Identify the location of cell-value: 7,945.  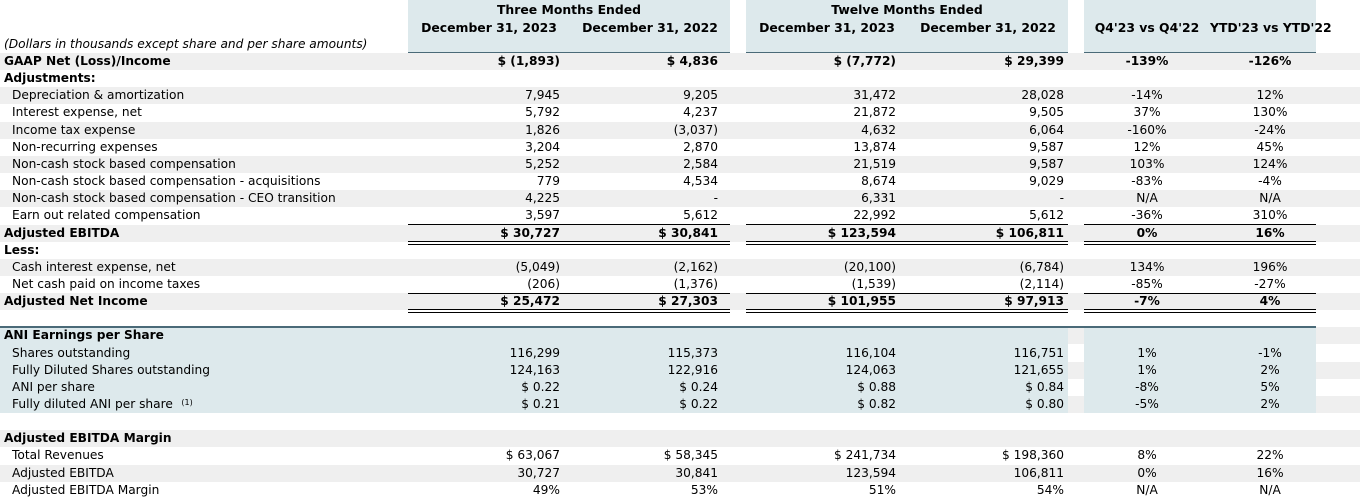
(542, 95).